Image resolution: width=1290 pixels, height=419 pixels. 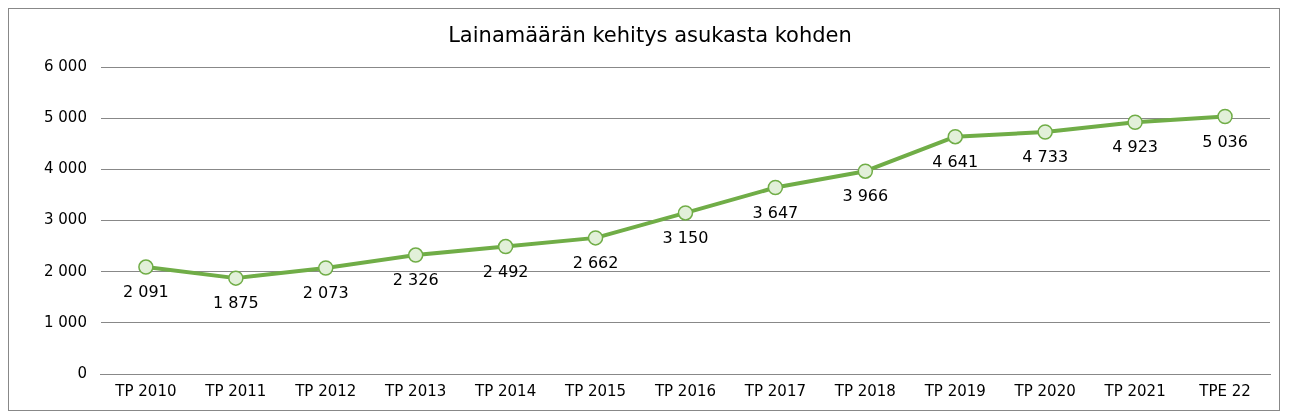 I want to click on y-tick-label: 6 000, so click(x=65, y=66).